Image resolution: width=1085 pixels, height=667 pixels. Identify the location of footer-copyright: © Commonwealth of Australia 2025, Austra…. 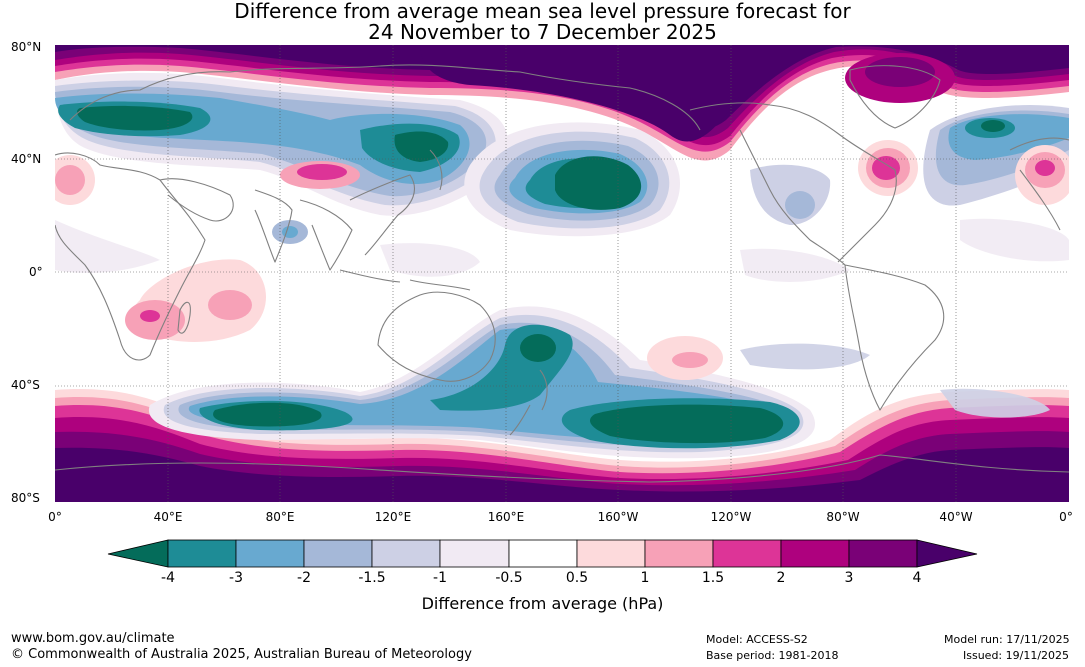
(241, 654).